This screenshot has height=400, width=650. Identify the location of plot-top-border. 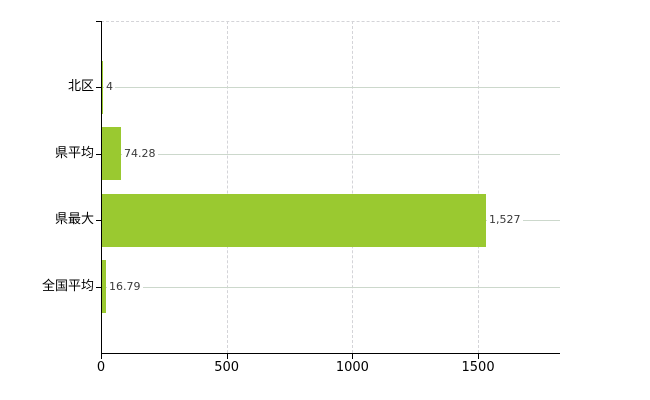
(330, 21).